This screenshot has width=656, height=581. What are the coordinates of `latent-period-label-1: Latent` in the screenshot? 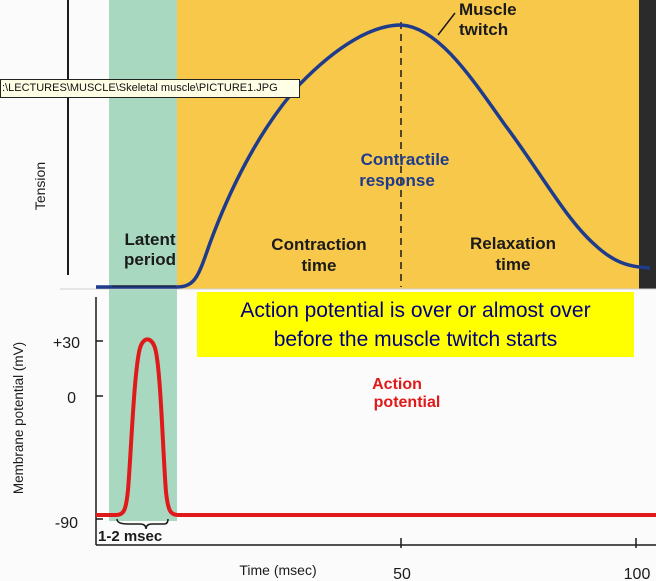 It's located at (150, 239).